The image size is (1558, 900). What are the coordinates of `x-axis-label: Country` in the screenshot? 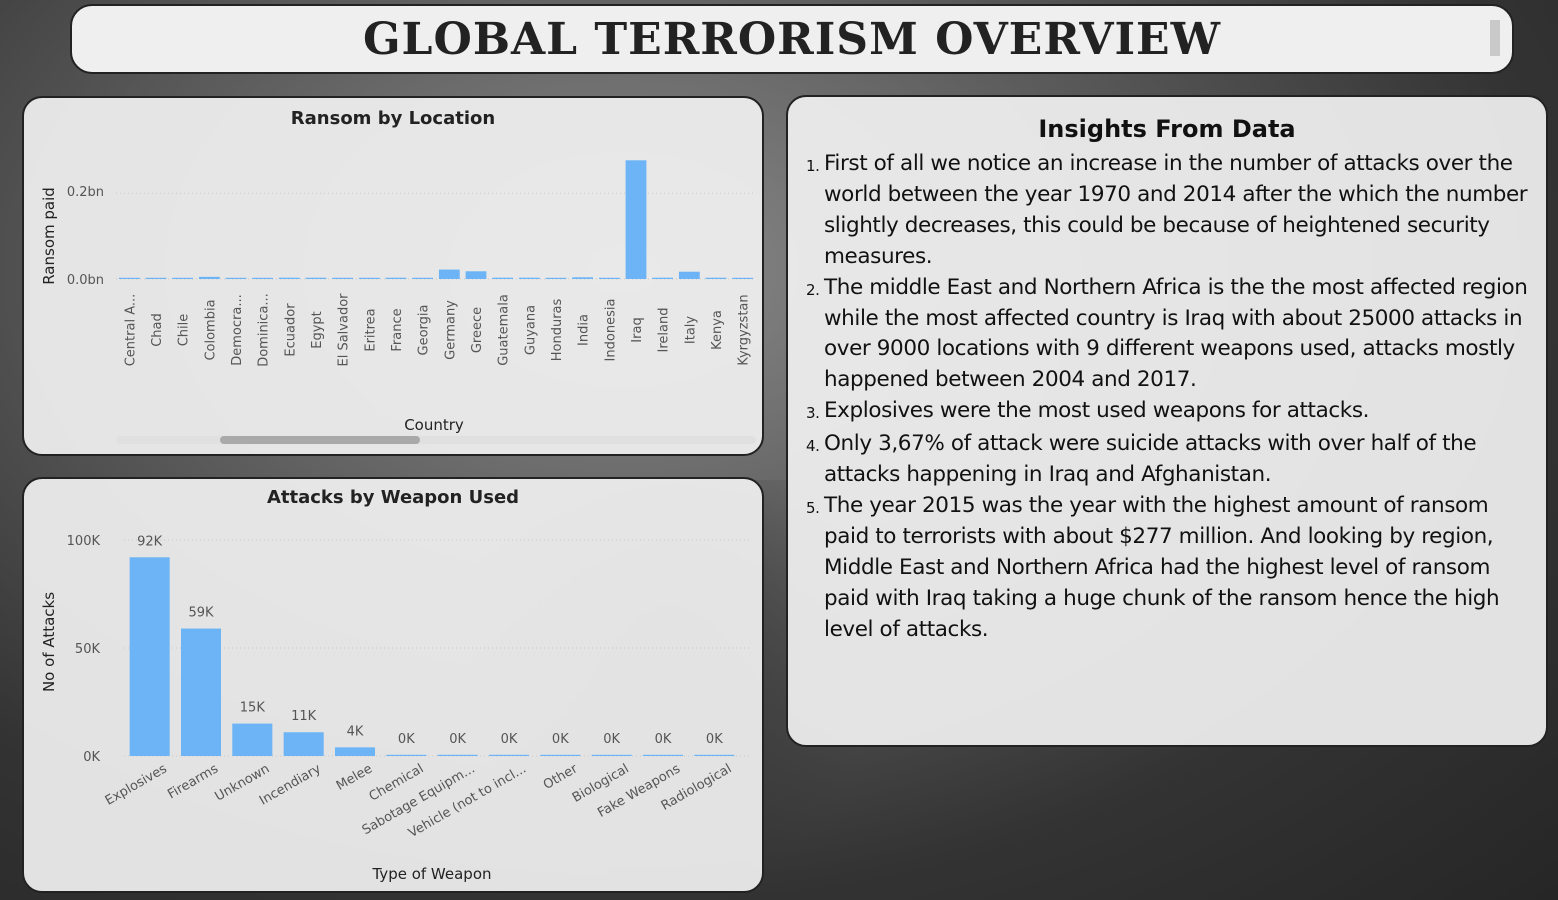 It's located at (434, 425).